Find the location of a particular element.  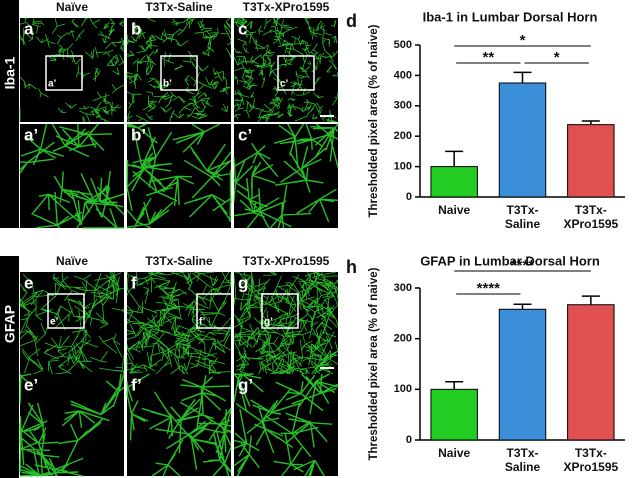

marker-label: GFAP is located at coordinates (10, 324).